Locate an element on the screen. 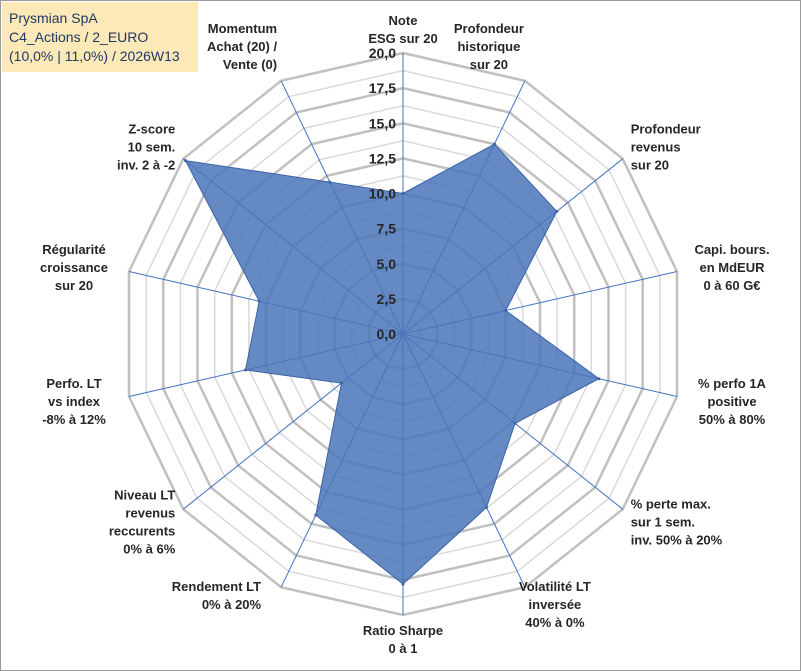  axis-label: Momentum Achat (20) / Vente (0) is located at coordinates (242, 46).